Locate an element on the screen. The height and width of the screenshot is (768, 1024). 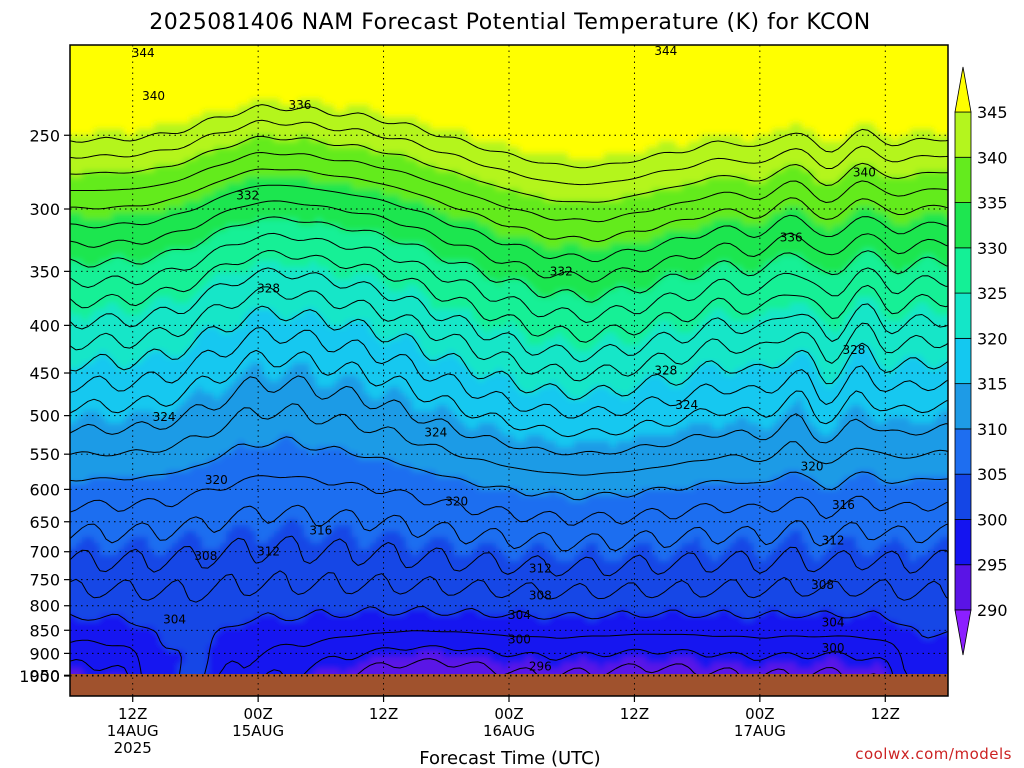
y-tick-label: 700 is located at coordinates (44, 552).